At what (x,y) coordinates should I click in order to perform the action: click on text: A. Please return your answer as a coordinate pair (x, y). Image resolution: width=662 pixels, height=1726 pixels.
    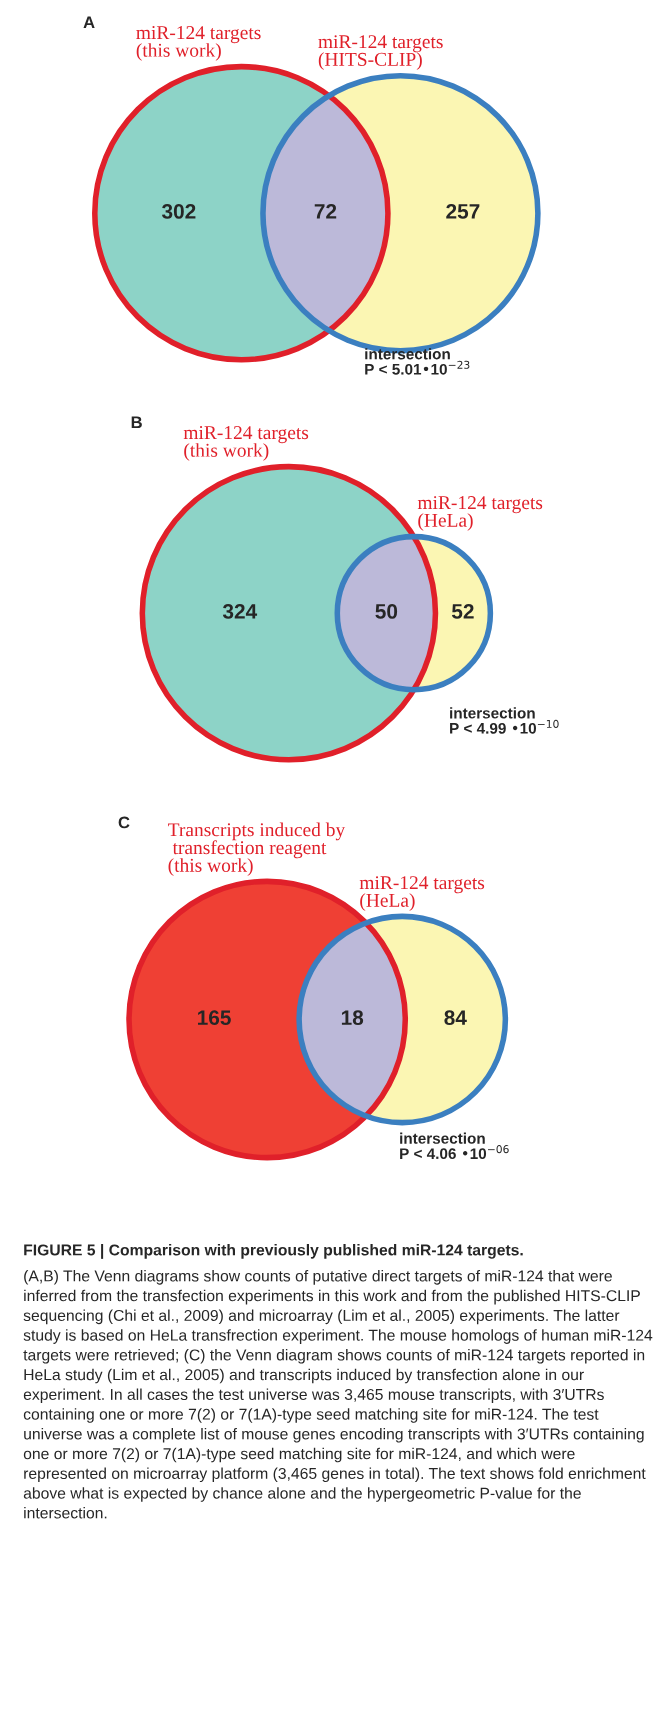
    Looking at the image, I should click on (89, 22).